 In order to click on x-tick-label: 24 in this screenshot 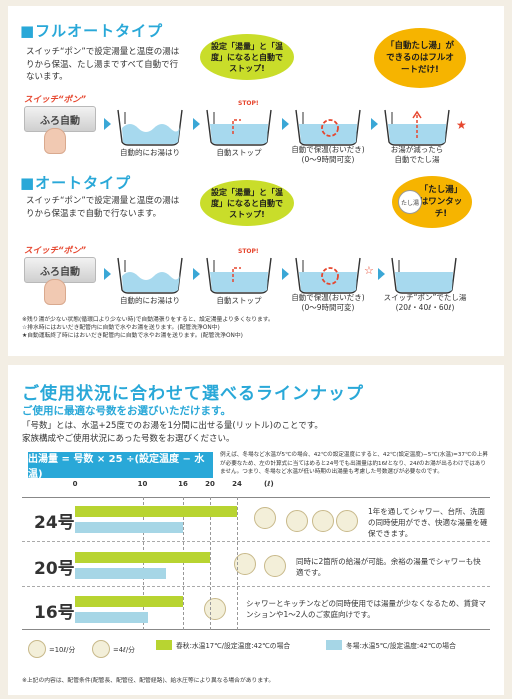, I will do `click(237, 484)`.